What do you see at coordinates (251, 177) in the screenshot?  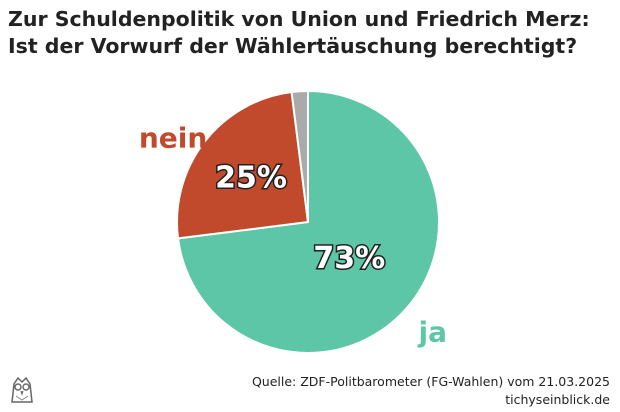 I see `value-label-nein: 25%` at bounding box center [251, 177].